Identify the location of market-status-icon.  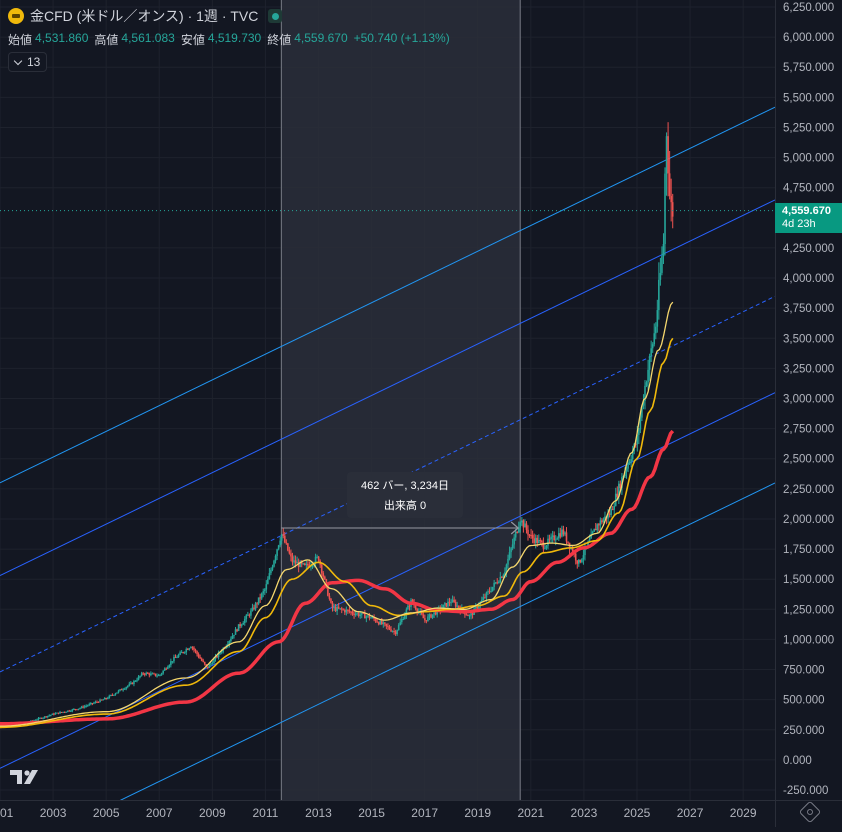
(275, 16).